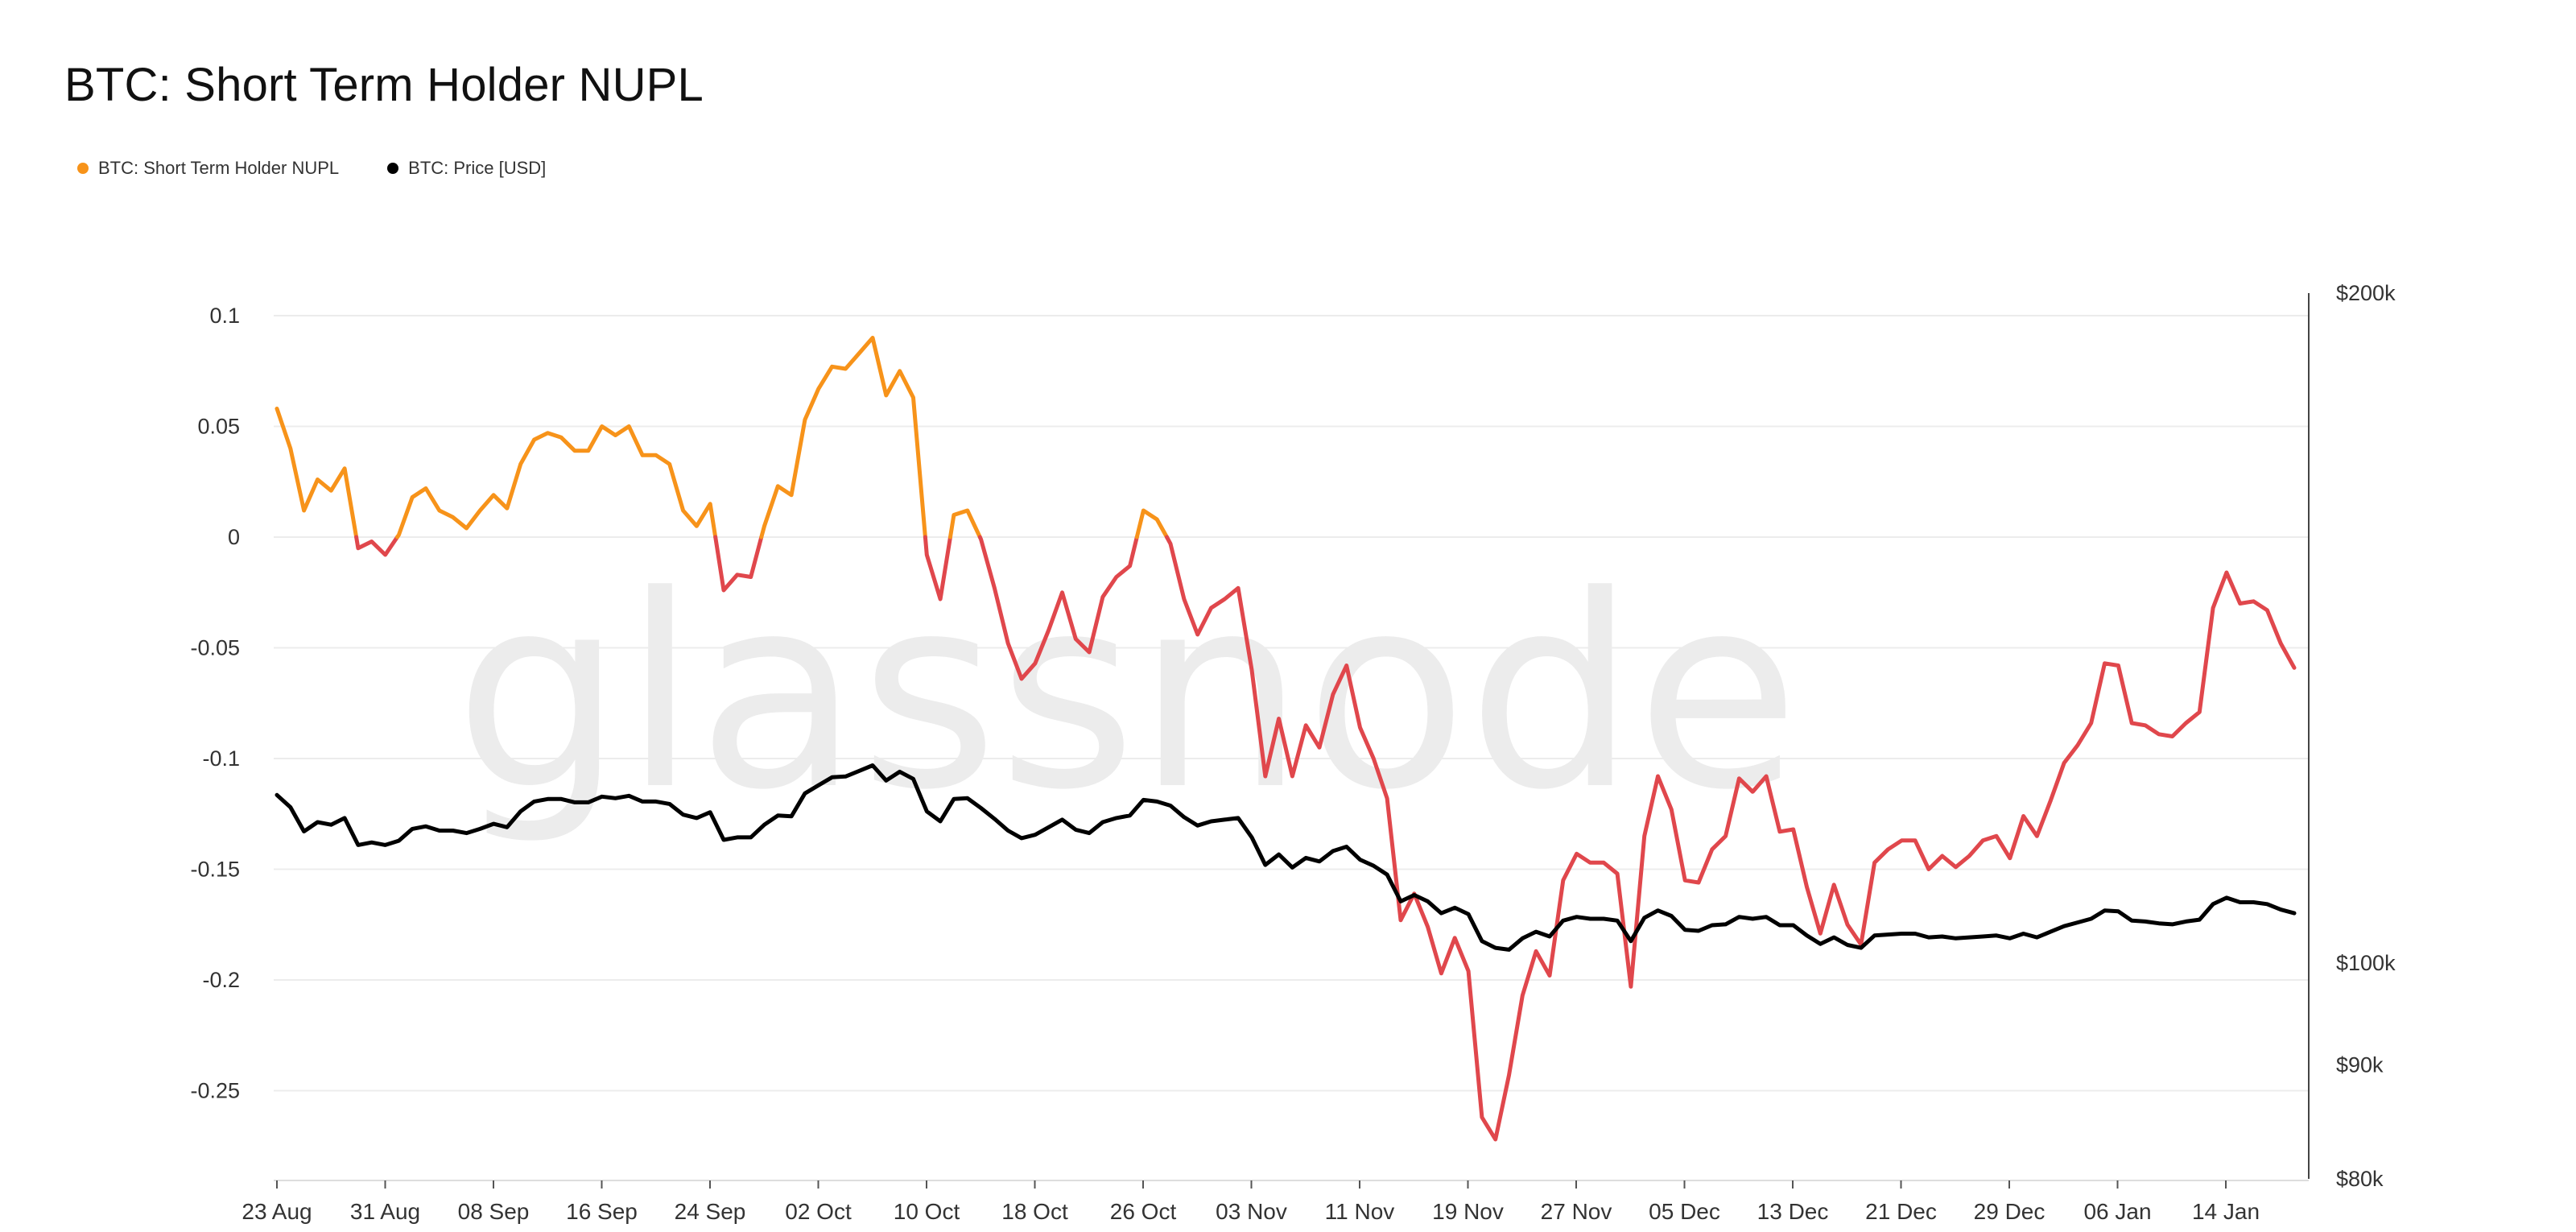  I want to click on x-tick-label: 24 Sep, so click(710, 1211).